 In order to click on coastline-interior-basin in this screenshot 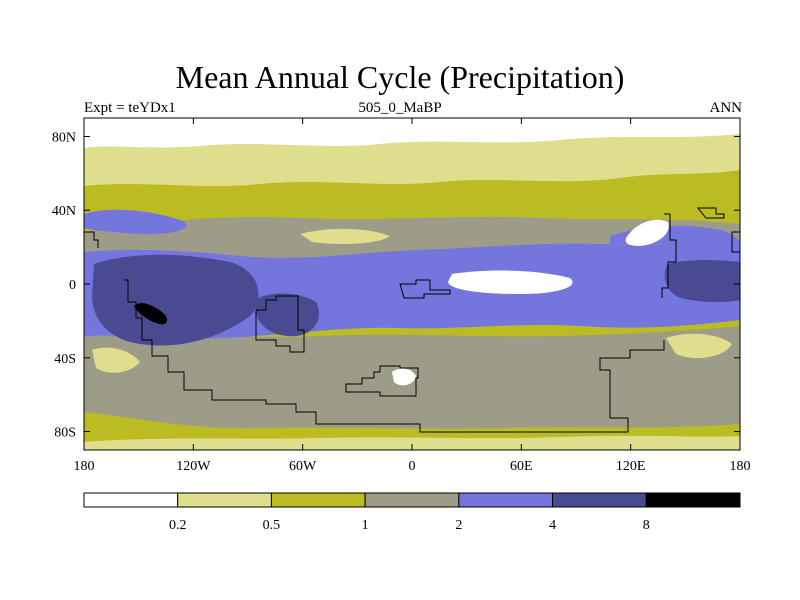, I will do `click(280, 324)`.